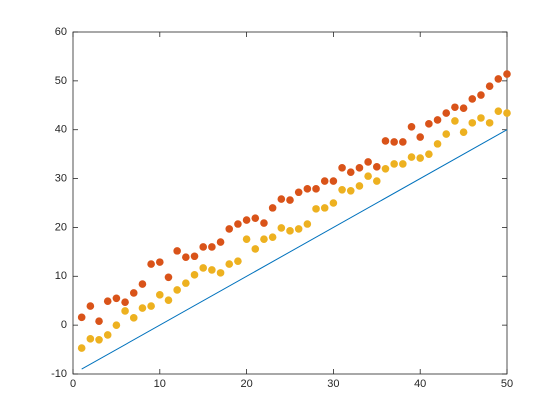 This screenshot has width=560, height=420. Describe the element at coordinates (61, 178) in the screenshot. I see `y-tick-label: 30` at that location.